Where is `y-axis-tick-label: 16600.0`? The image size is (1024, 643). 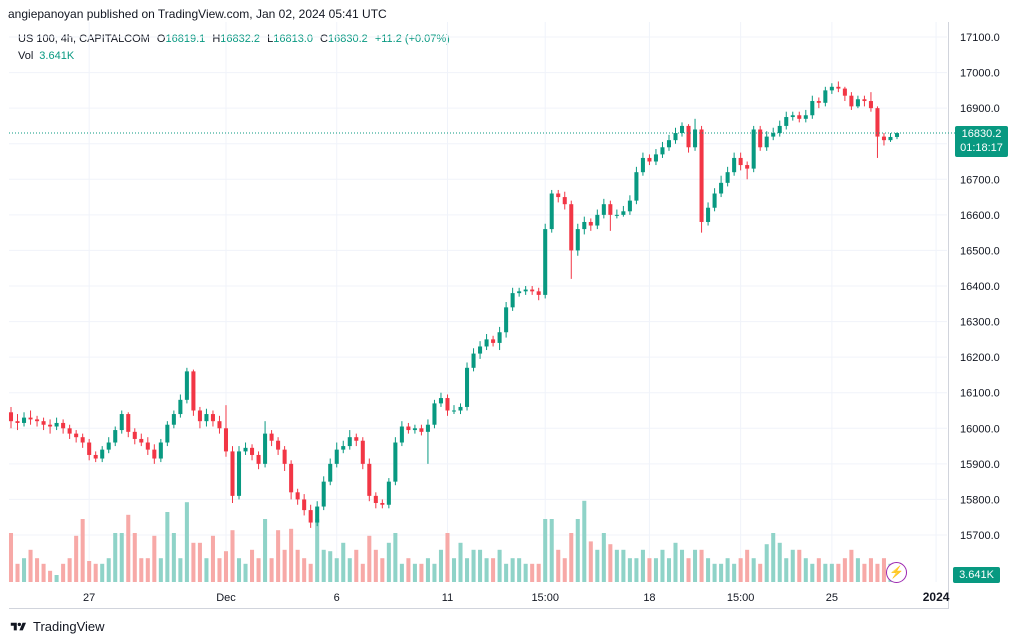 y-axis-tick-label: 16600.0 is located at coordinates (980, 216).